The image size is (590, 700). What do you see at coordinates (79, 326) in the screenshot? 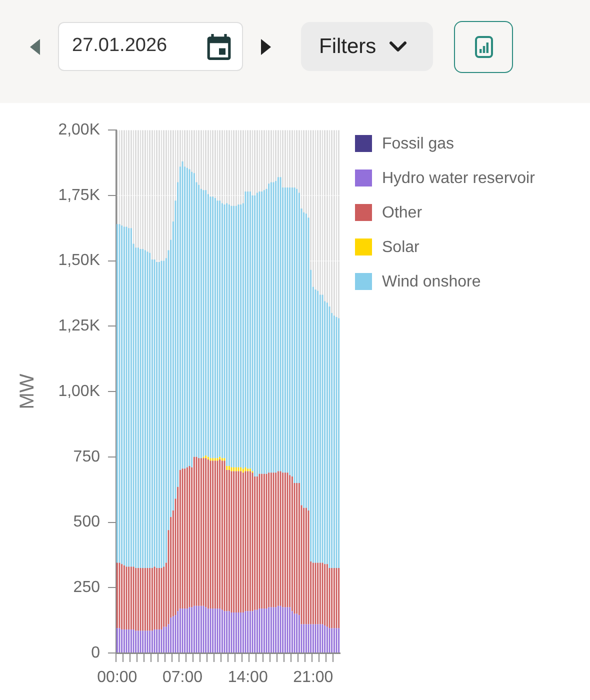
I see `y-tick-label: 1,25K` at bounding box center [79, 326].